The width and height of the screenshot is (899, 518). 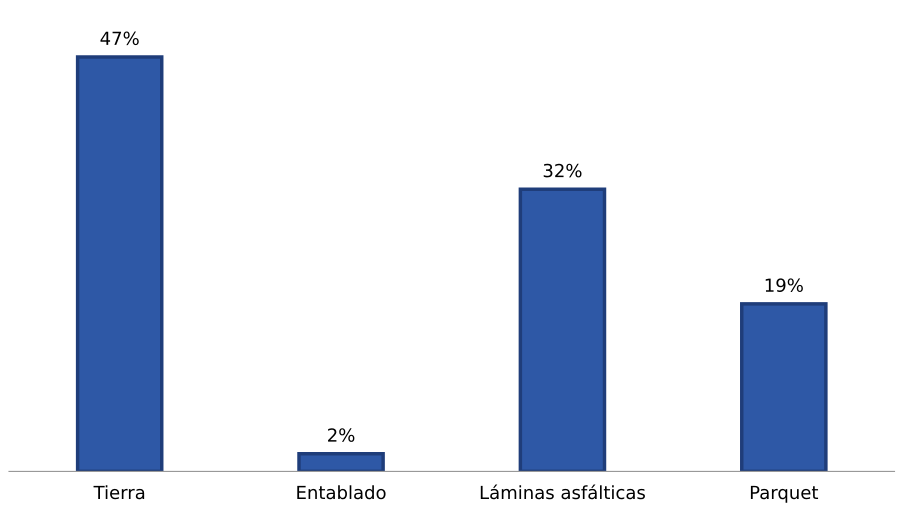 I want to click on data-label: 2%, so click(x=341, y=435).